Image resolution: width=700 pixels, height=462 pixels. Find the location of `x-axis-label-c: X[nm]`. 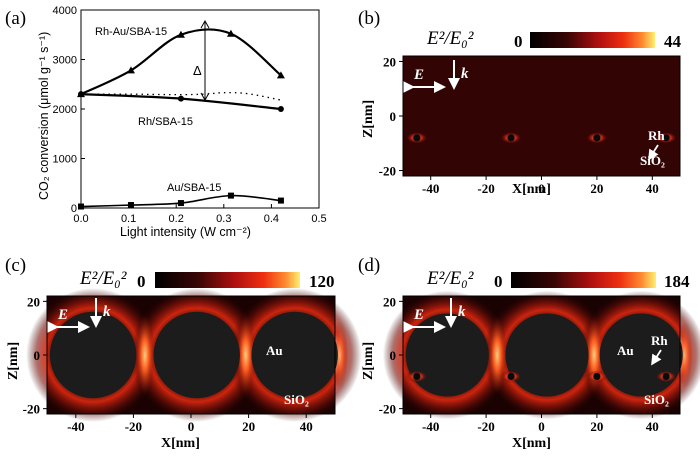

x-axis-label-c: X[nm] is located at coordinates (180, 443).